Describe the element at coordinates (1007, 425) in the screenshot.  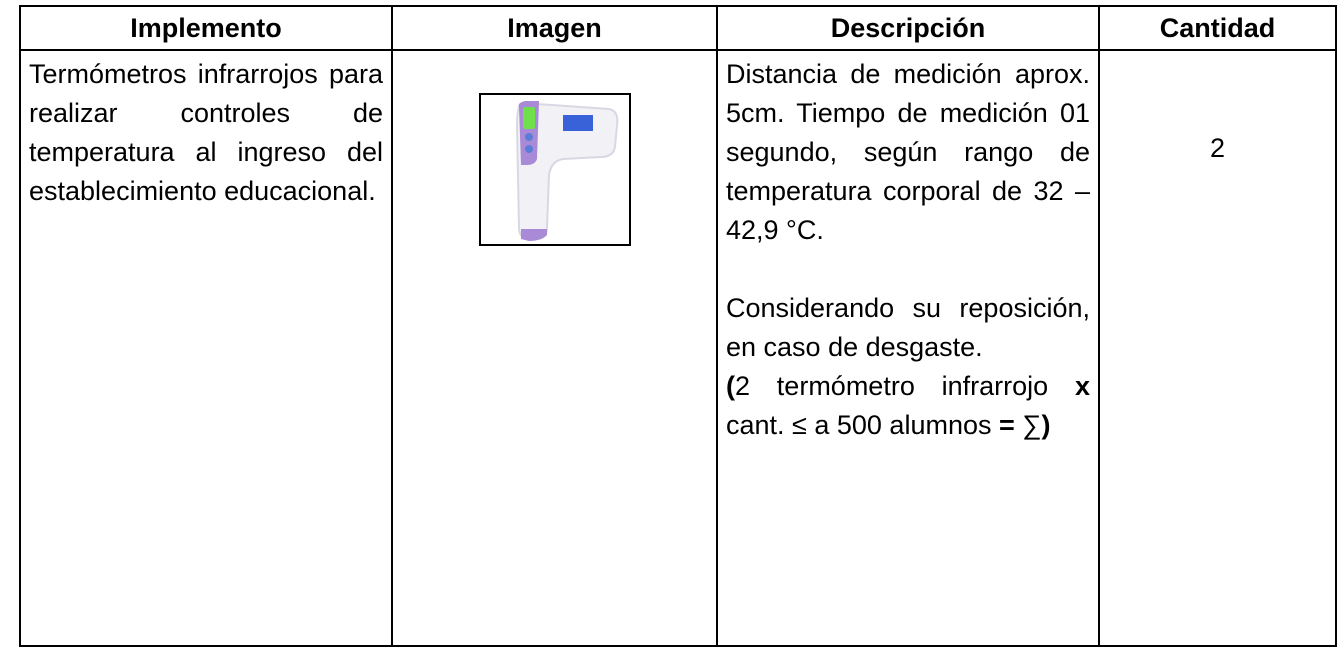
I see `formula-operator: =` at that location.